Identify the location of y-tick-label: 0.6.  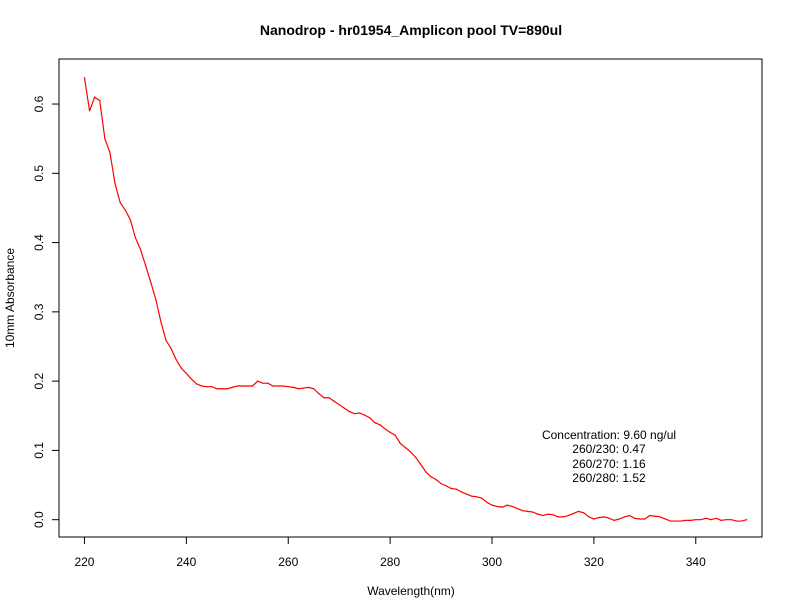
(39, 103).